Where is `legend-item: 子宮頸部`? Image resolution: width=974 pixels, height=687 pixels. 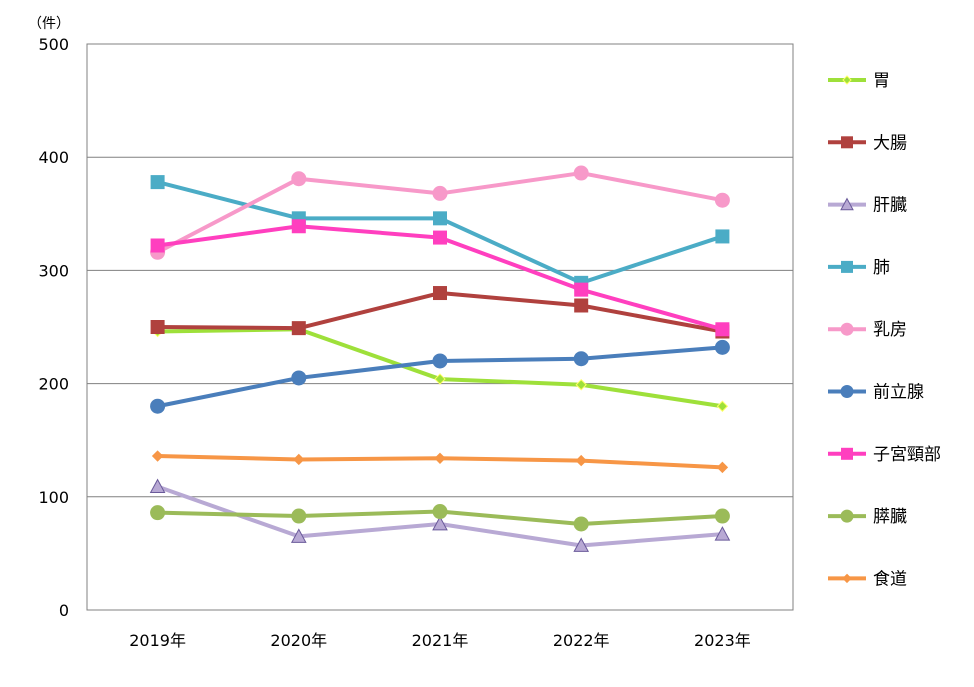 legend-item: 子宮頸部 is located at coordinates (884, 455).